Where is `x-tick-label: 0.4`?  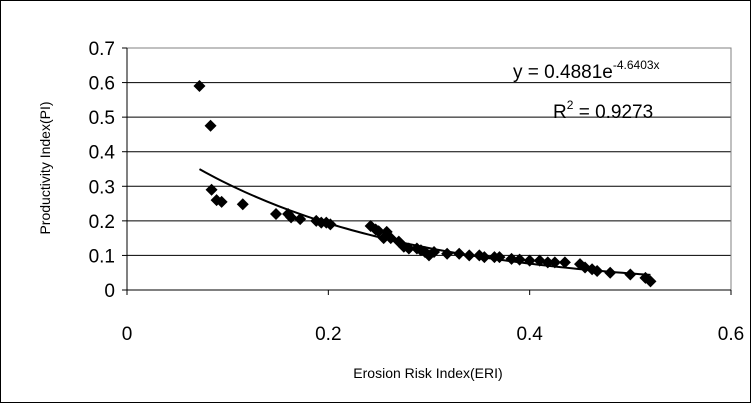
x-tick-label: 0.4 is located at coordinates (529, 334).